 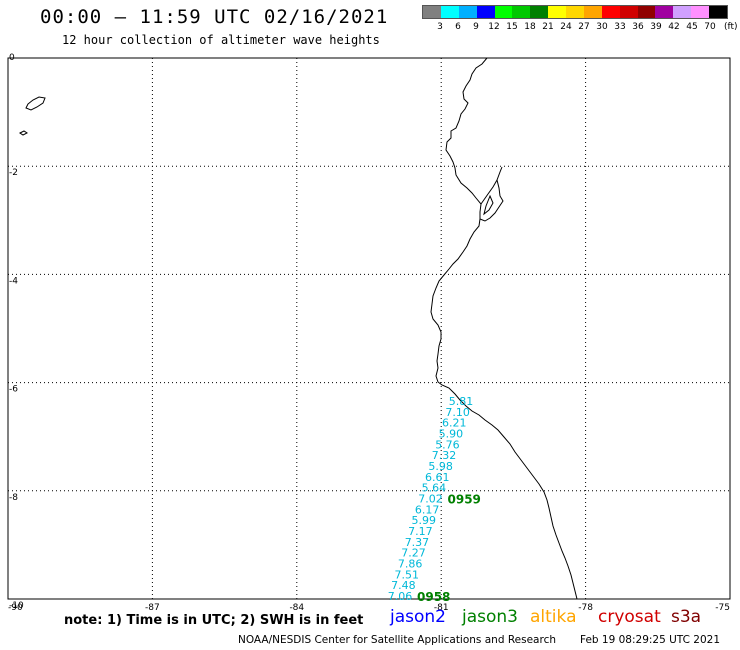 What do you see at coordinates (458, 27) in the screenshot?
I see `legend-label: 6` at bounding box center [458, 27].